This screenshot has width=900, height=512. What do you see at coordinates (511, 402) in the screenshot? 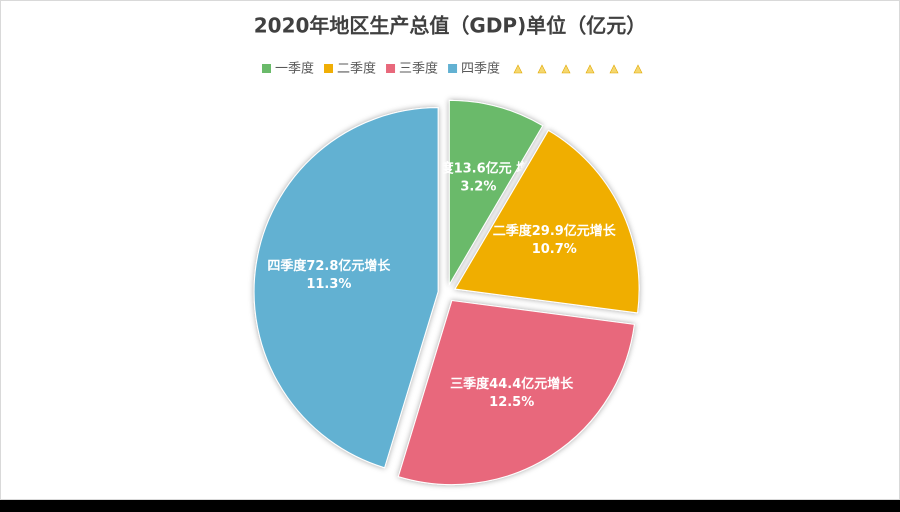
I see `data-label-growth: 12.5%` at bounding box center [511, 402].